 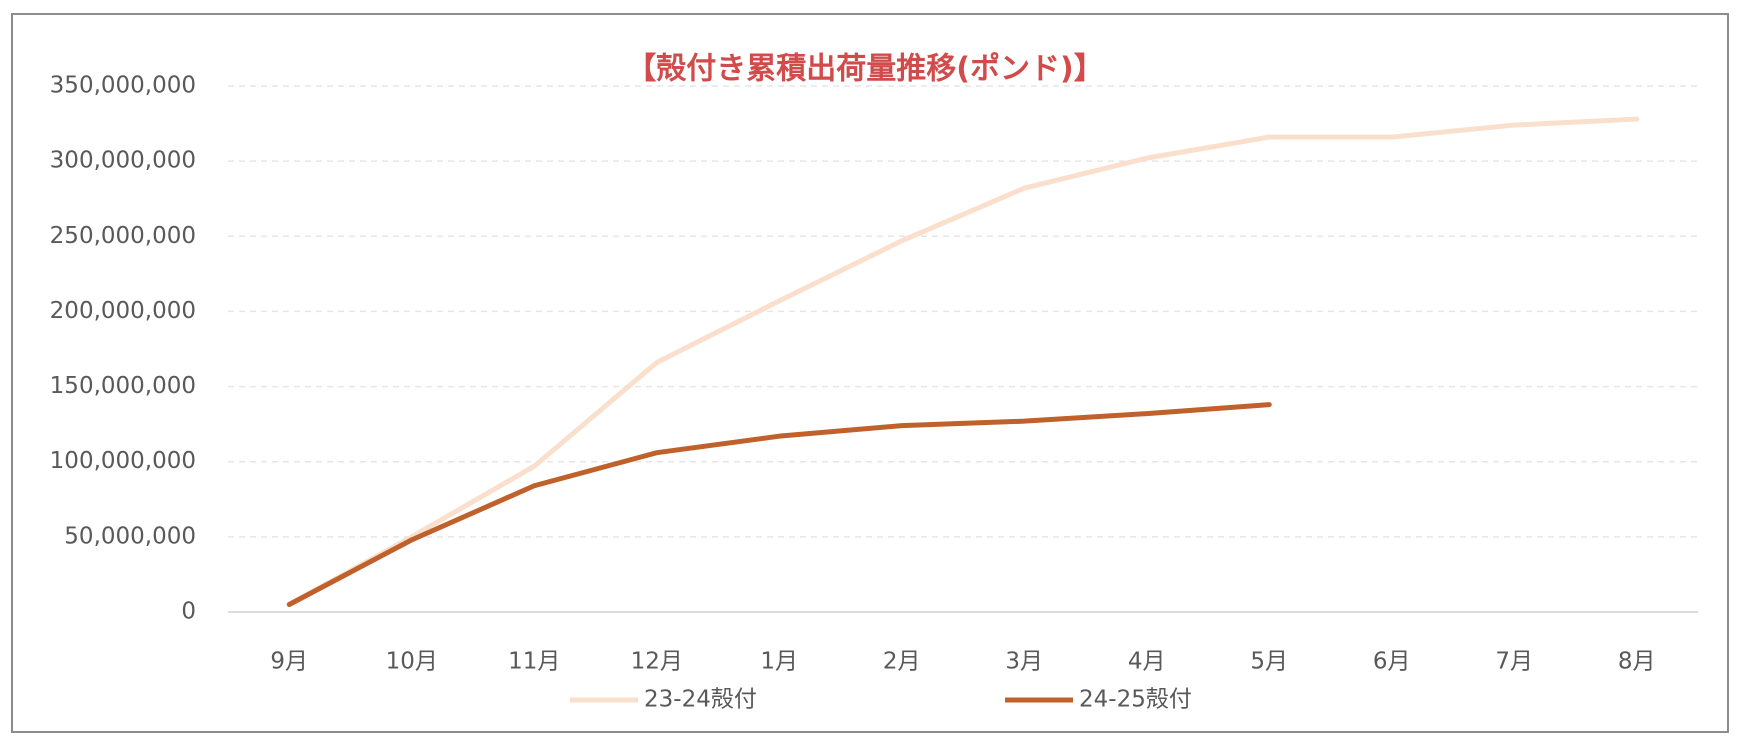 What do you see at coordinates (902, 662) in the screenshot?
I see `x-tick-label: 2月` at bounding box center [902, 662].